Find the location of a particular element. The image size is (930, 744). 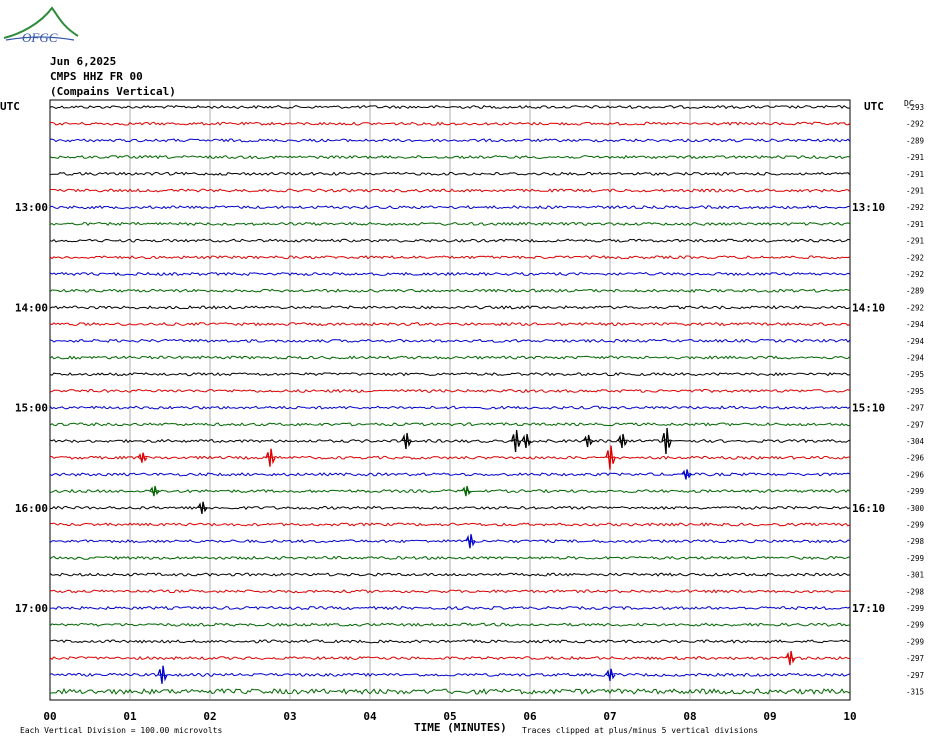

dc-offset-label: -304 is located at coordinates (915, 441).